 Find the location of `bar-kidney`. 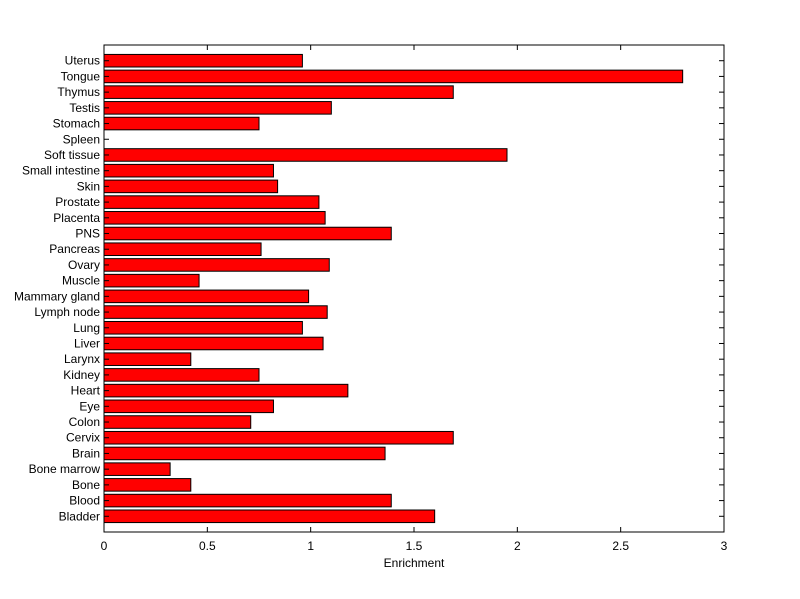

bar-kidney is located at coordinates (181, 375).